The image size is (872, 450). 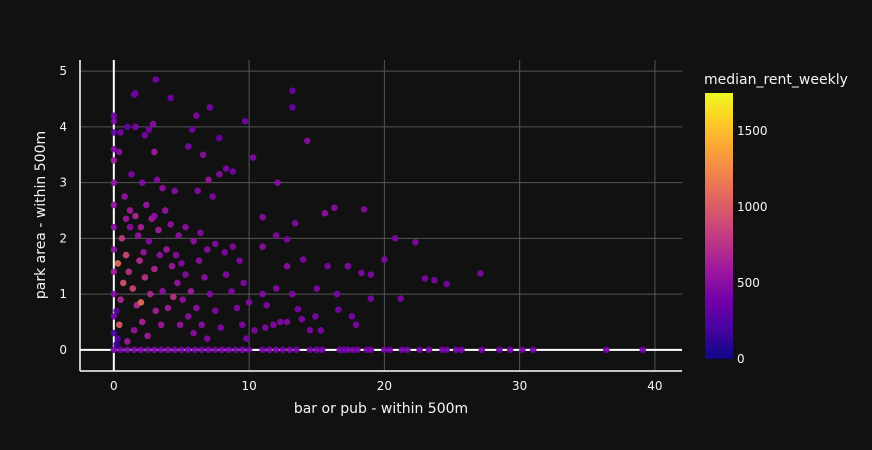 What do you see at coordinates (776, 80) in the screenshot?
I see `colorbar-title: median_rent_weekly` at bounding box center [776, 80].